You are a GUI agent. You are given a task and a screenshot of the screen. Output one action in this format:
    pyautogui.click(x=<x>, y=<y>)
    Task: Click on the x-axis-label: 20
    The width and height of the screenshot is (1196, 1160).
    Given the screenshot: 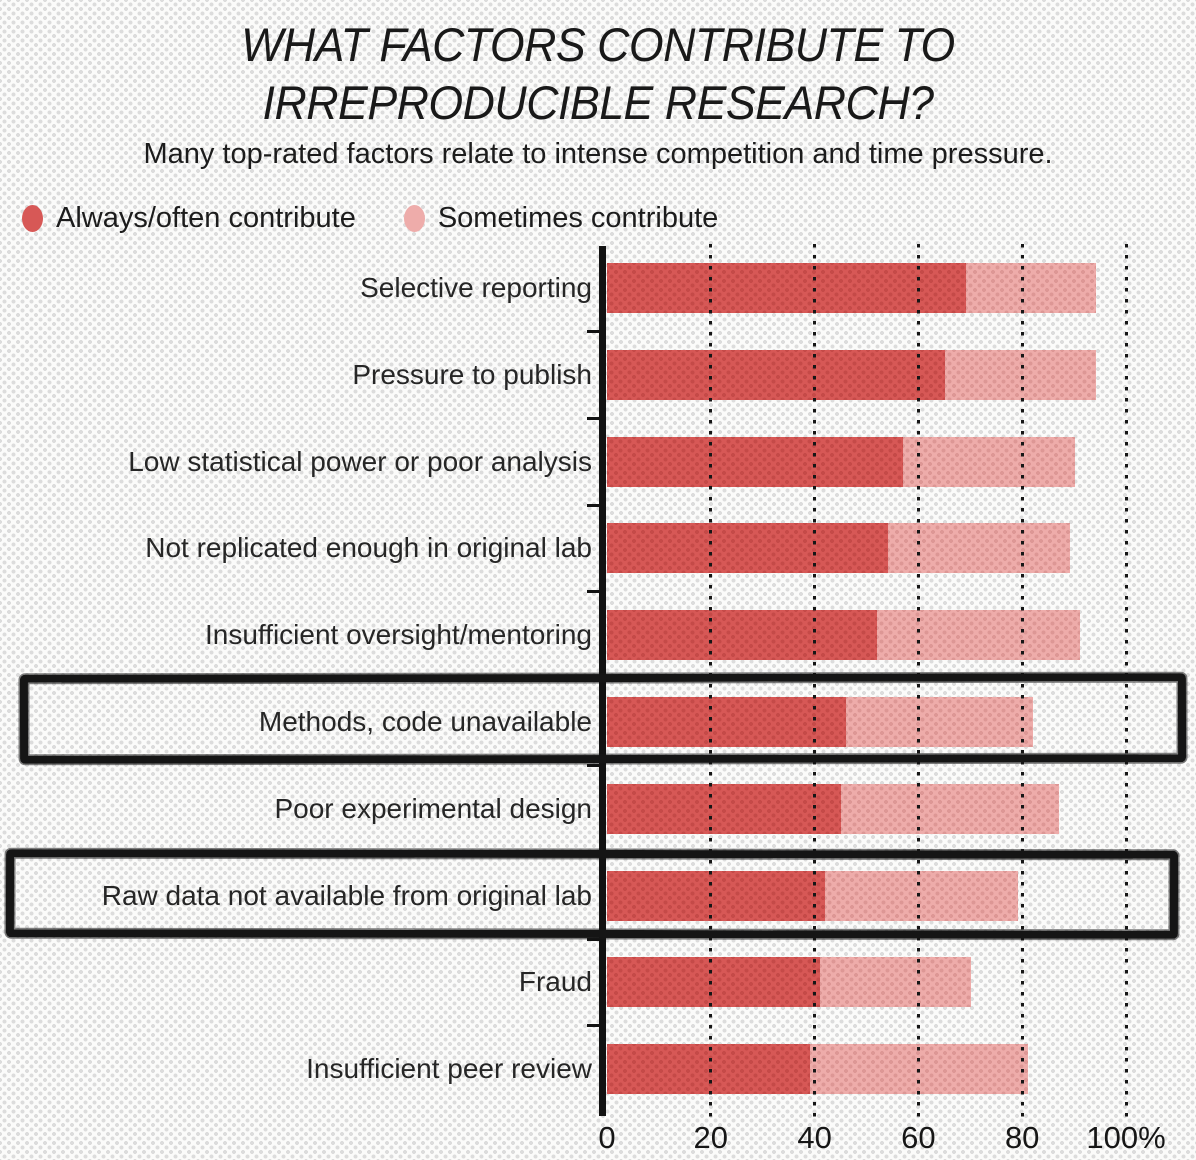 What is the action you would take?
    pyautogui.click(x=711, y=1137)
    